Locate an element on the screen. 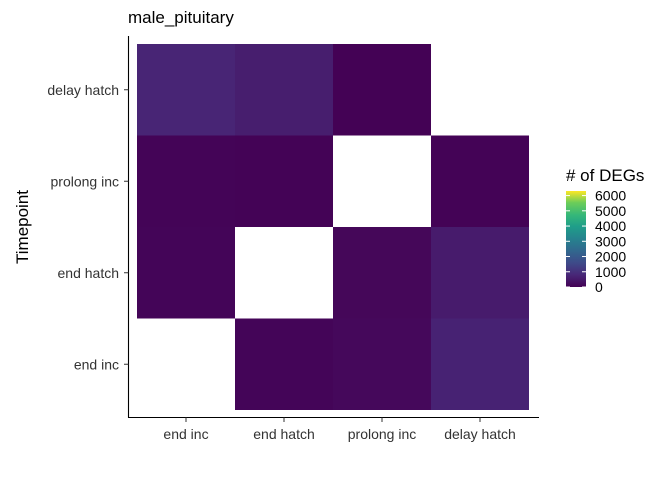  x-tick-label: end inc is located at coordinates (185, 434).